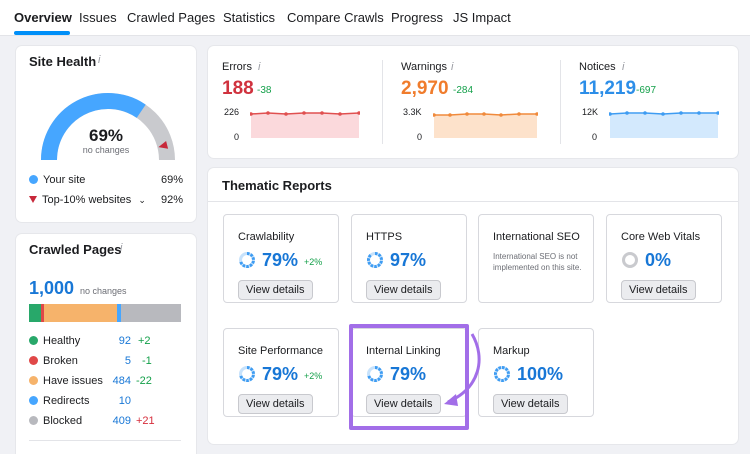 This screenshot has width=750, height=454. I want to click on errors-label: Errors, so click(237, 67).